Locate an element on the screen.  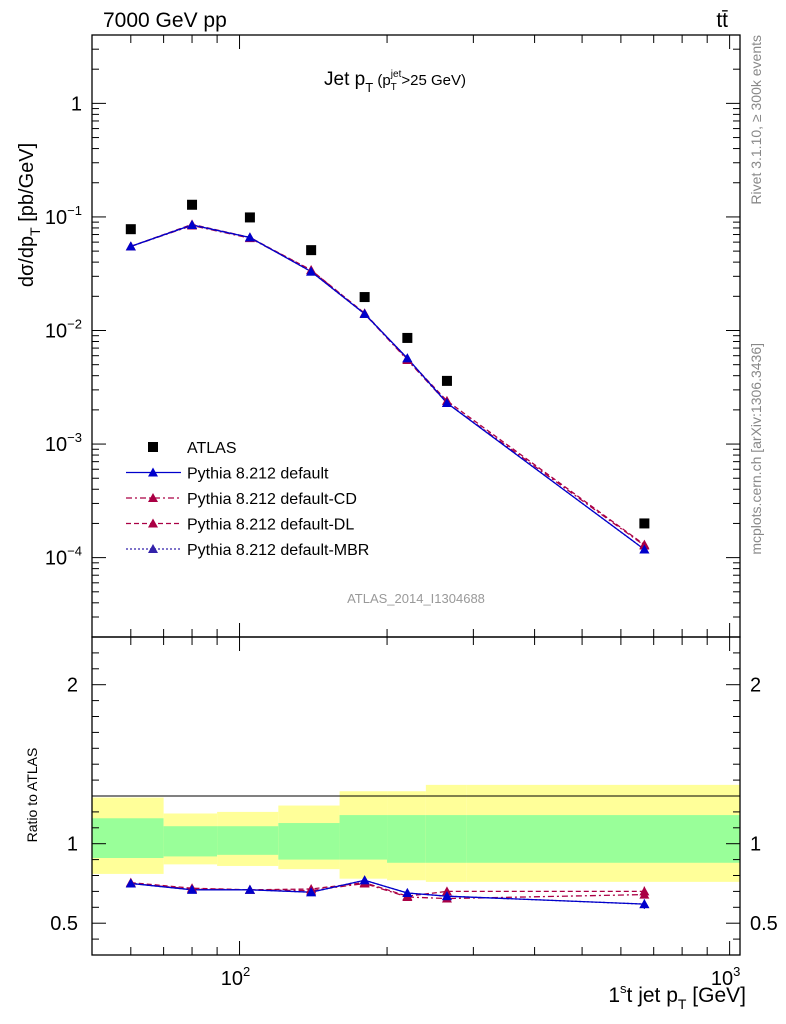
legend-label: Pythia 8.212 default-CD is located at coordinates (272, 499).